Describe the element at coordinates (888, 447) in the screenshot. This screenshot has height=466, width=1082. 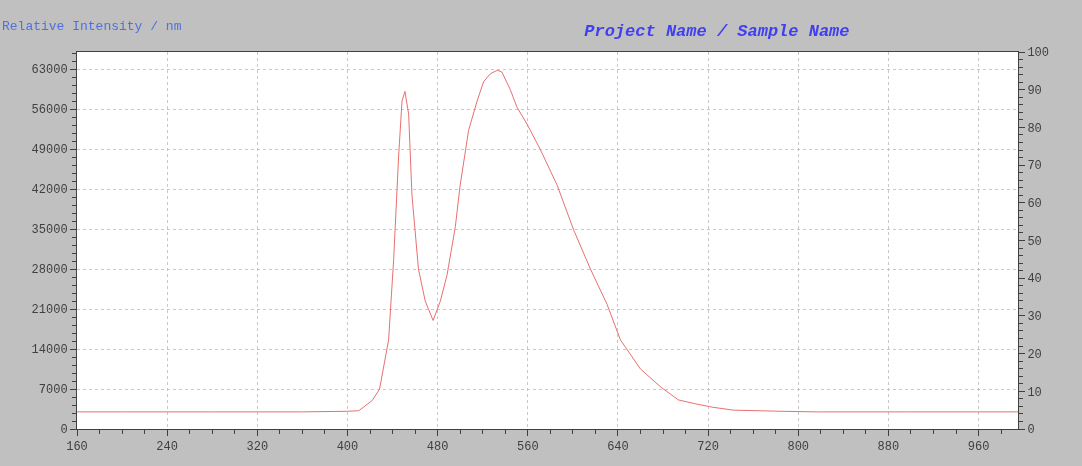
I see `x-tick-label: 880` at that location.